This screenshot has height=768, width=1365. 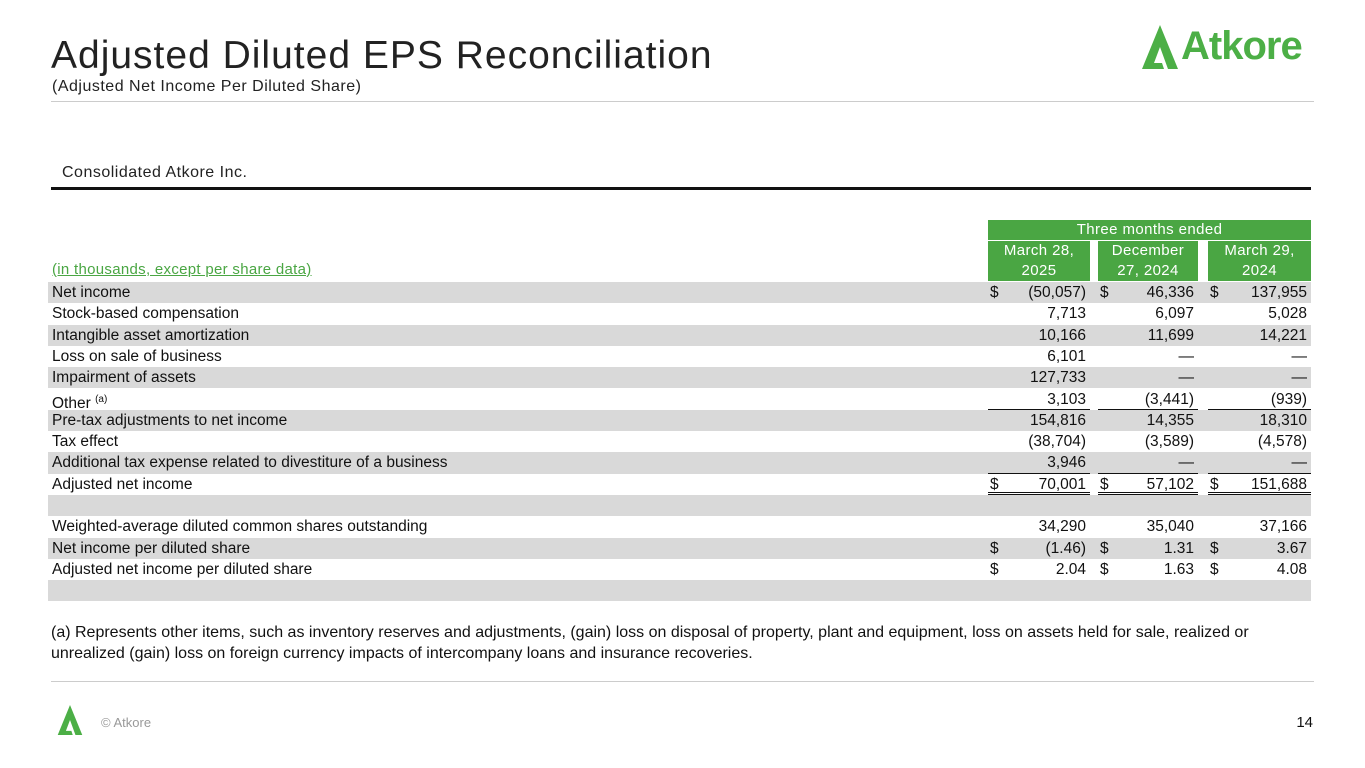 What do you see at coordinates (682, 681) in the screenshot?
I see `footer-divider` at bounding box center [682, 681].